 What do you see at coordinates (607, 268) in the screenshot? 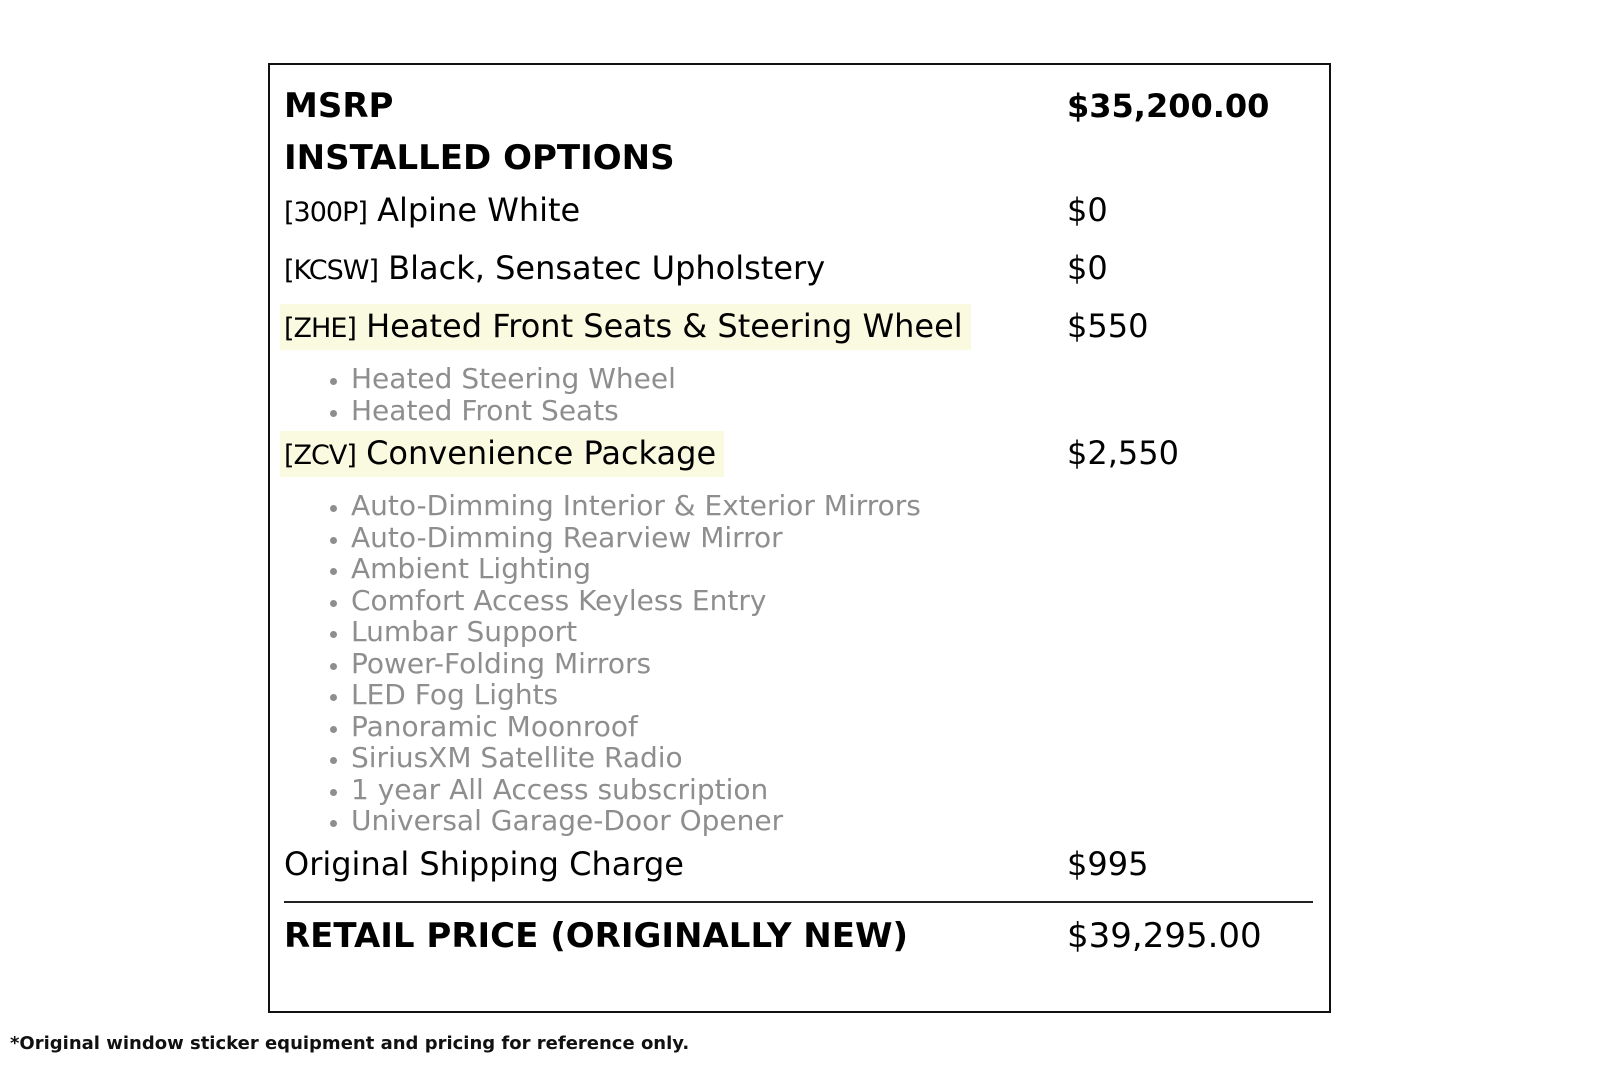
I see `option-title: Black, Sensatec Upholstery` at bounding box center [607, 268].